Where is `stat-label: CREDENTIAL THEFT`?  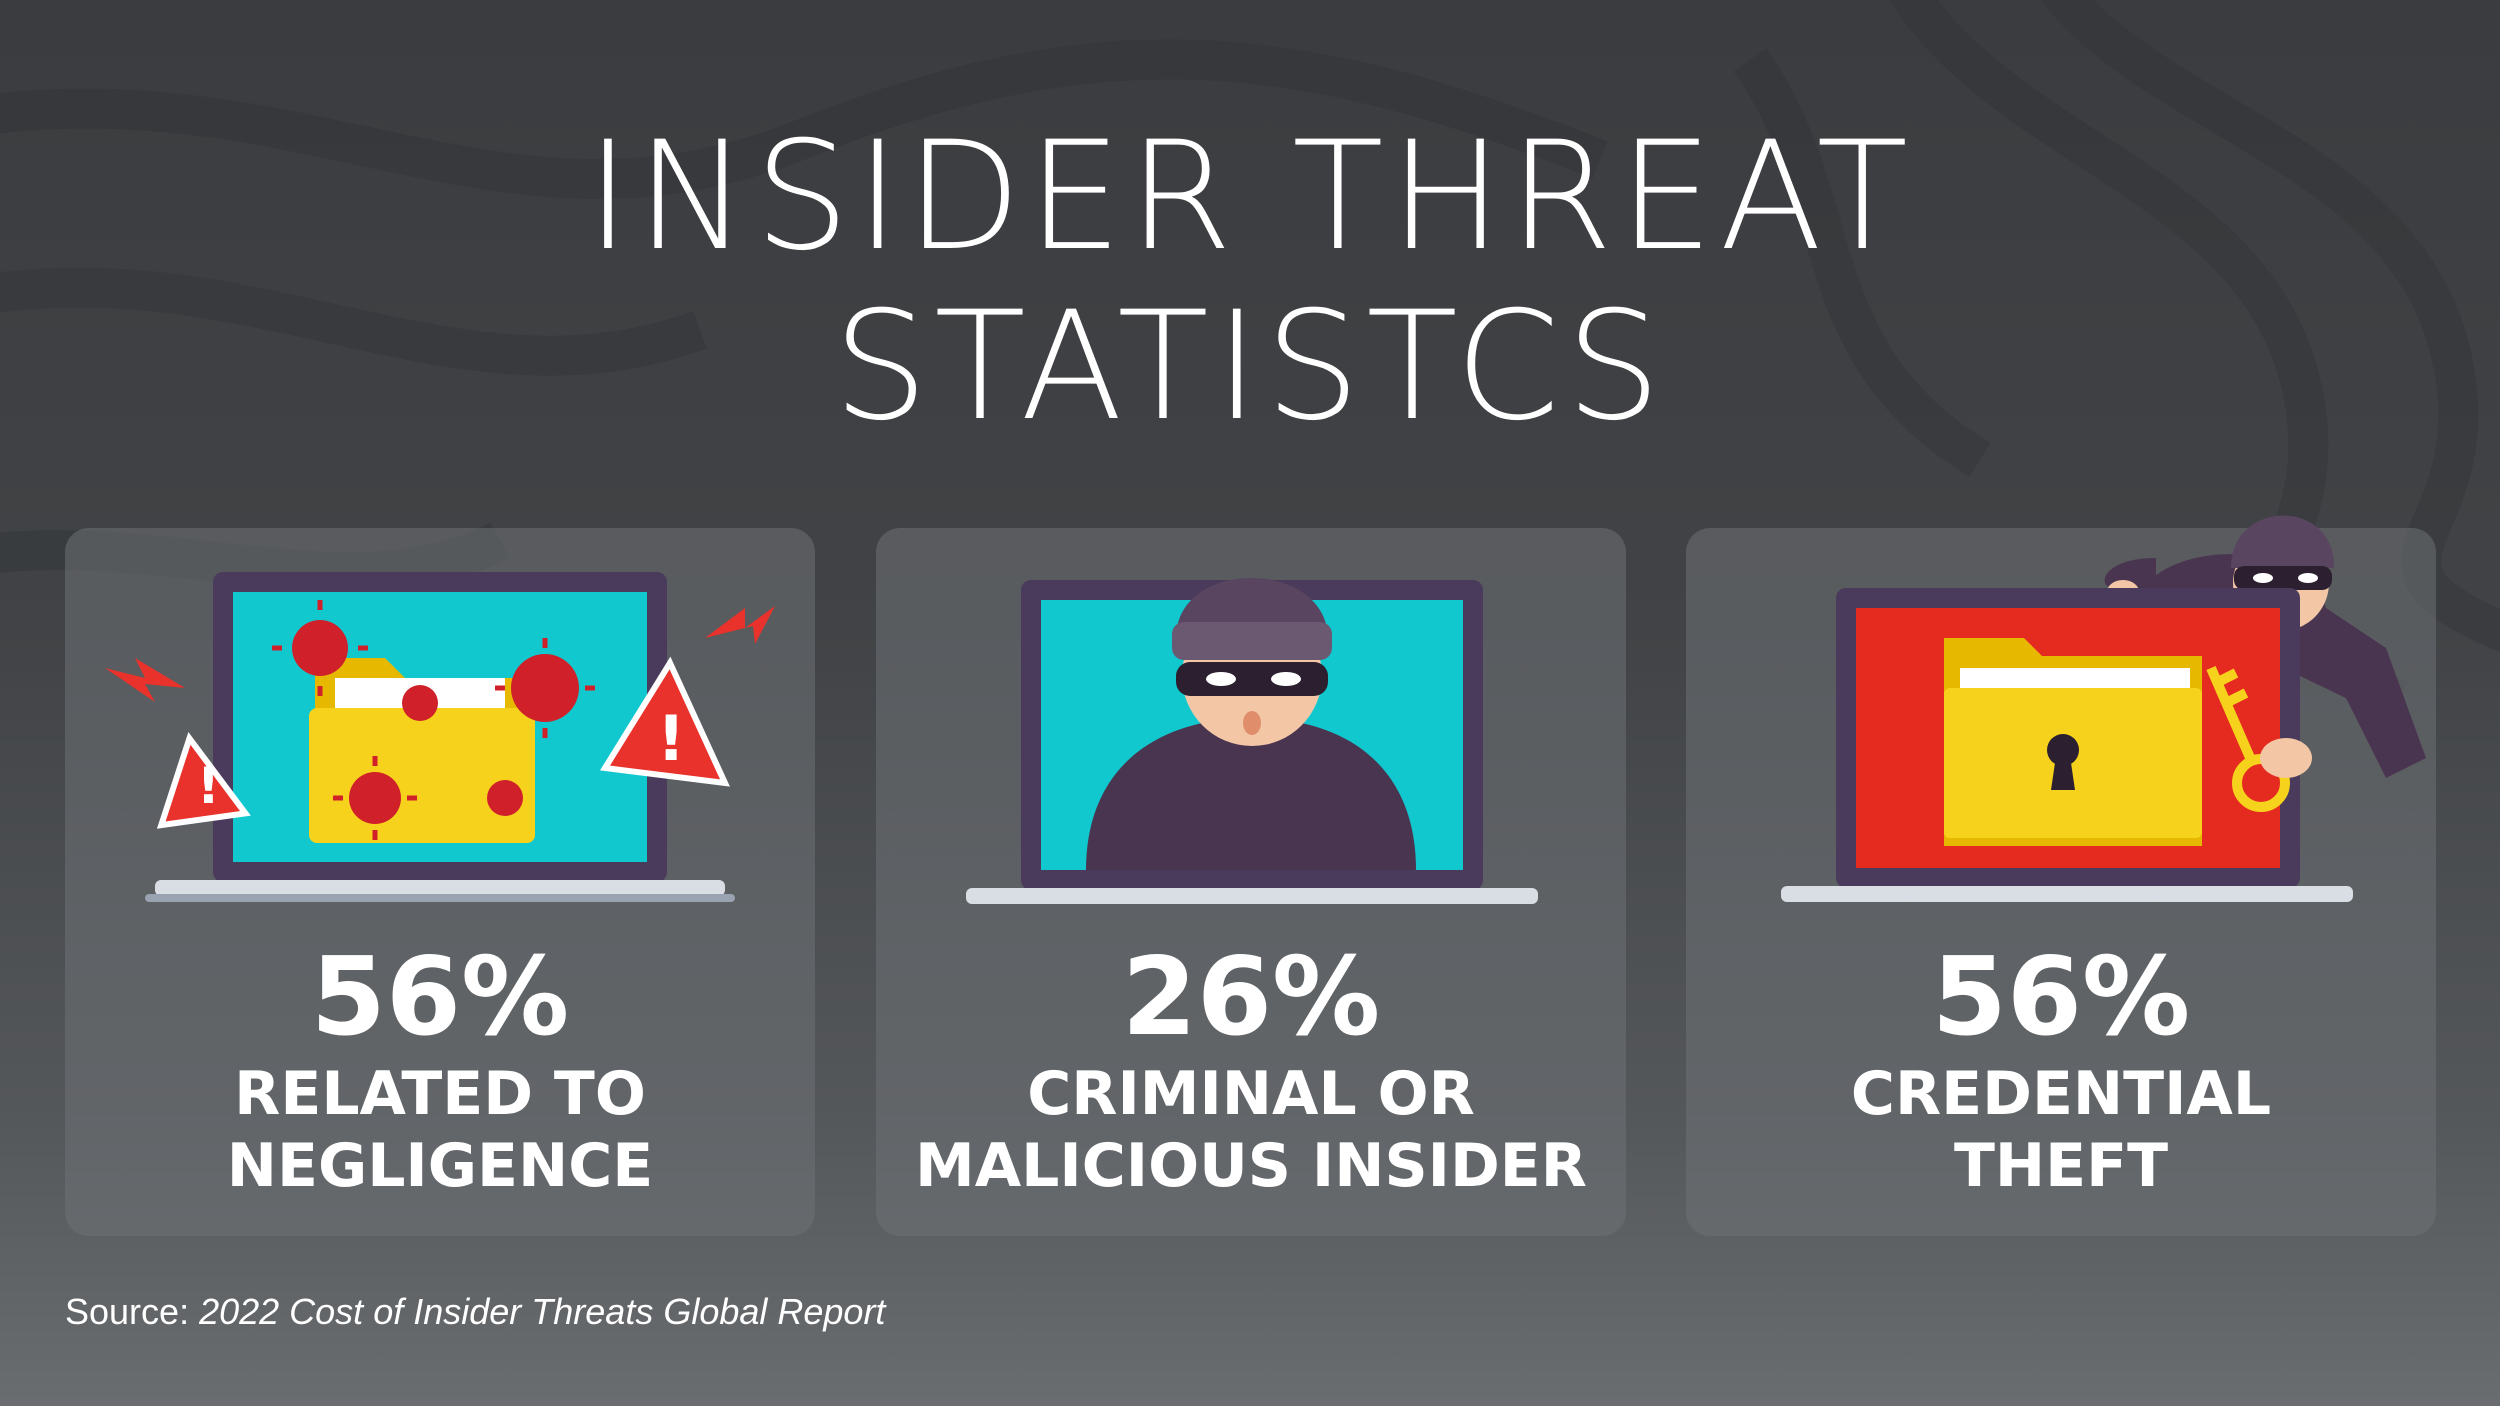 stat-label: CREDENTIAL THEFT is located at coordinates (2061, 1130).